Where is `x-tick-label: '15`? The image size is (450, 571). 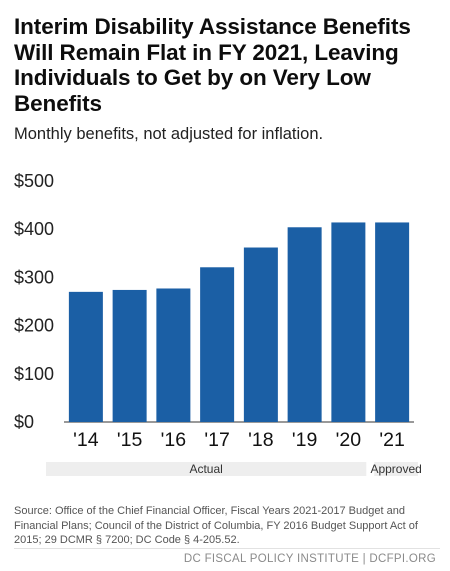 x-tick-label: '15 is located at coordinates (130, 440).